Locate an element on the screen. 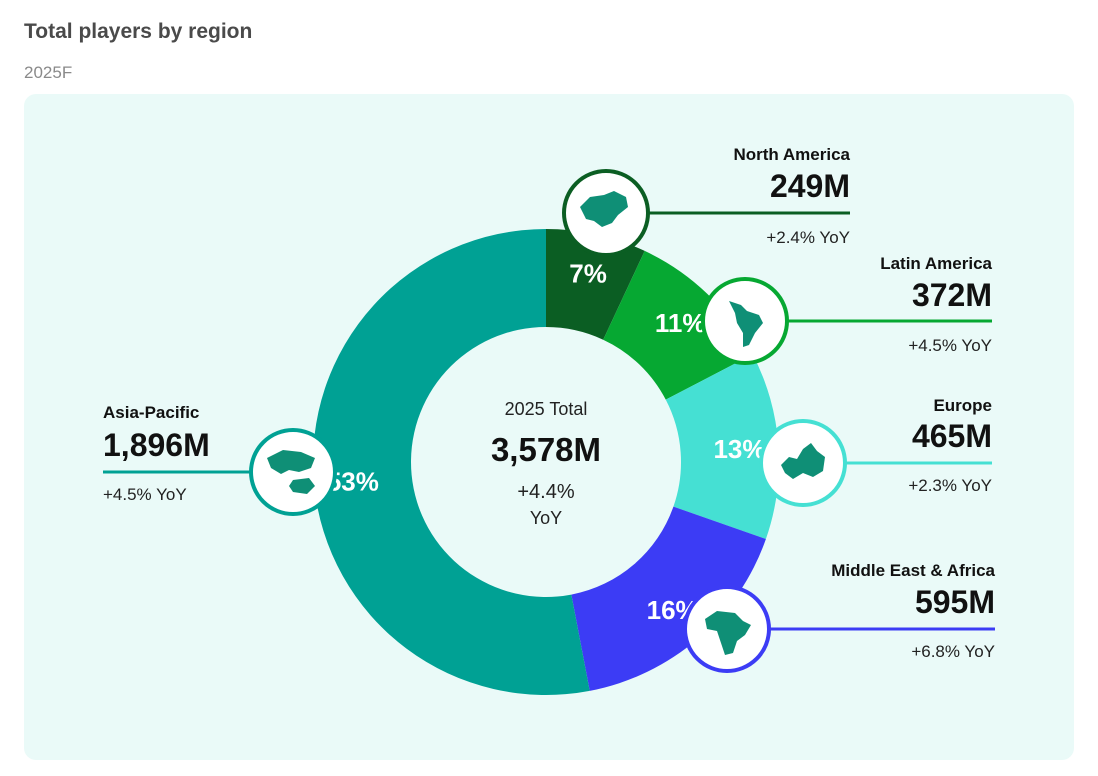 The image size is (1098, 776). north-america-map-icon is located at coordinates (606, 213).